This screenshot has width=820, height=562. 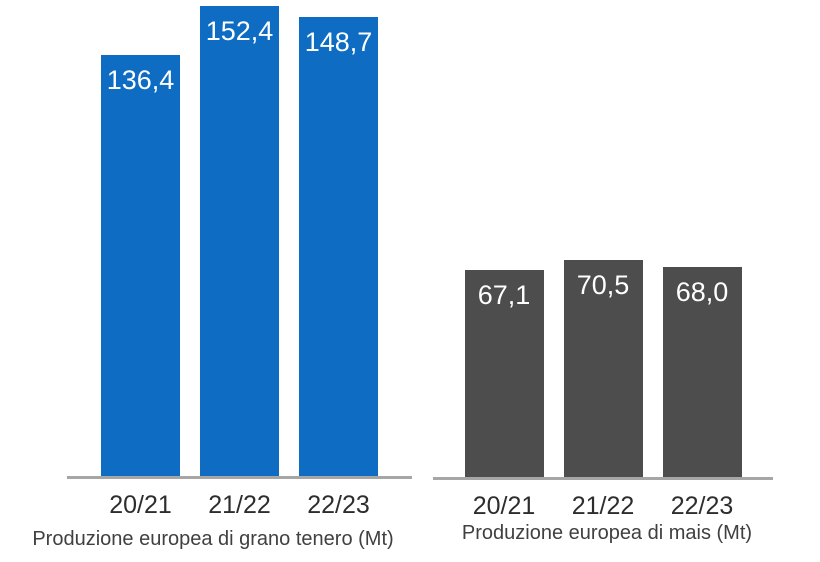 I want to click on maize-x-axis-ticks: 20/21 21/22 22/23, so click(x=603, y=506).